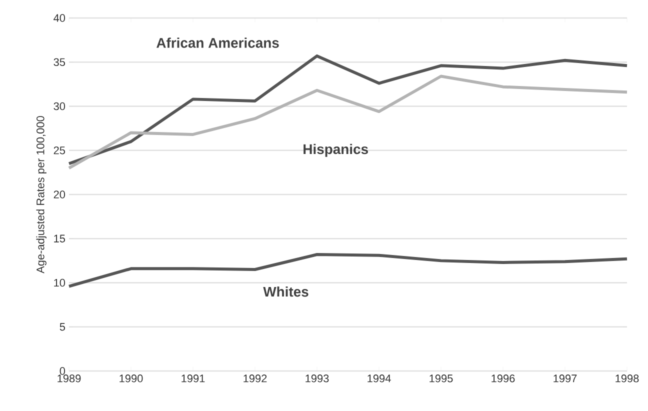  I want to click on x-tick-label: 1996, so click(503, 378).